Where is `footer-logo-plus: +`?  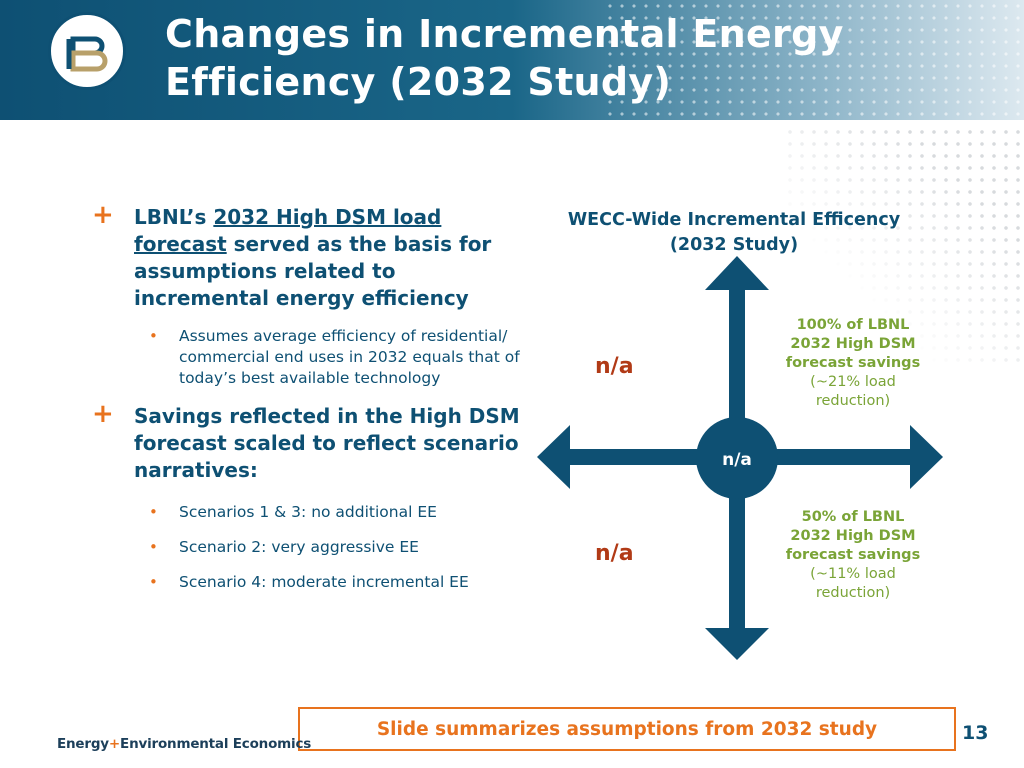
footer-logo-plus: + is located at coordinates (114, 744).